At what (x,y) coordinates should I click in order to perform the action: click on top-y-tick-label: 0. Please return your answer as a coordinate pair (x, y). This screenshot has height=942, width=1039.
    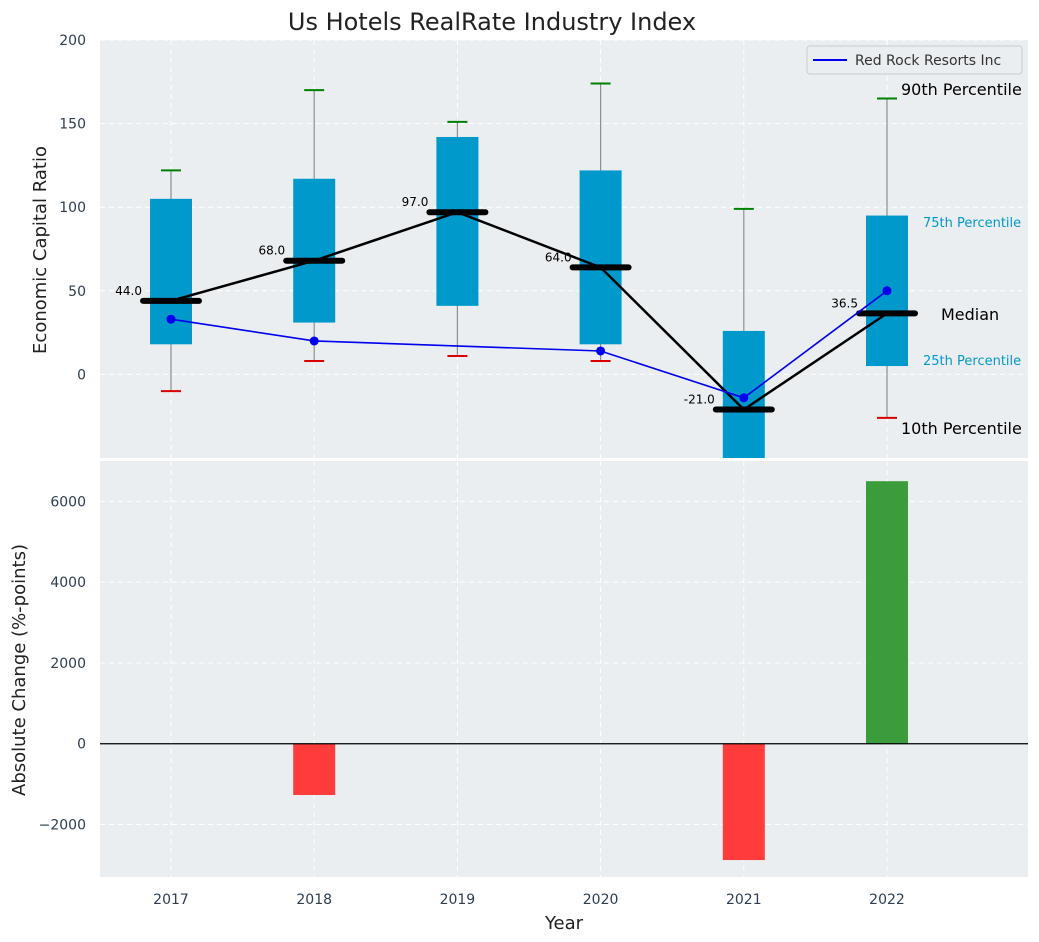
    Looking at the image, I should click on (81, 375).